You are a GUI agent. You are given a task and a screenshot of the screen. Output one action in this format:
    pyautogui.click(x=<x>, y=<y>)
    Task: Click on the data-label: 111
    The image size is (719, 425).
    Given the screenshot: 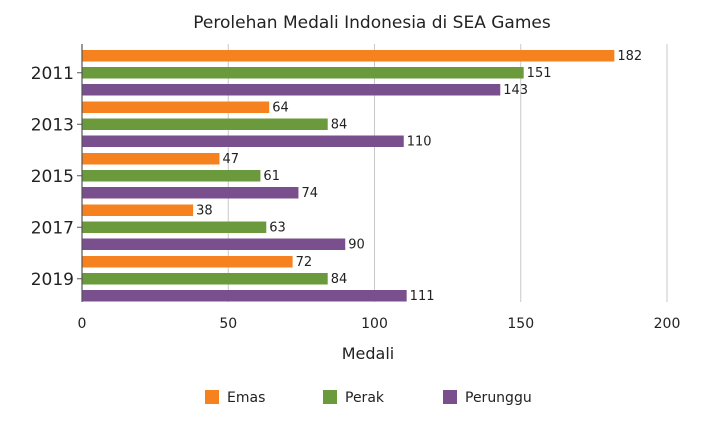 What is the action you would take?
    pyautogui.click(x=422, y=296)
    